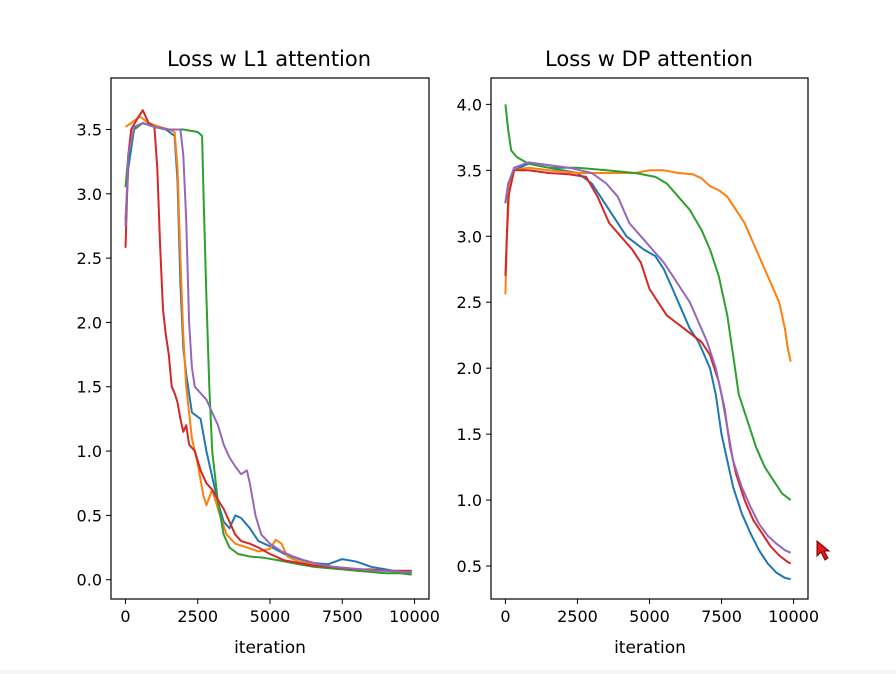 Image resolution: width=896 pixels, height=674 pixels. I want to click on panel-l1-xlabel: iteration, so click(270, 648).